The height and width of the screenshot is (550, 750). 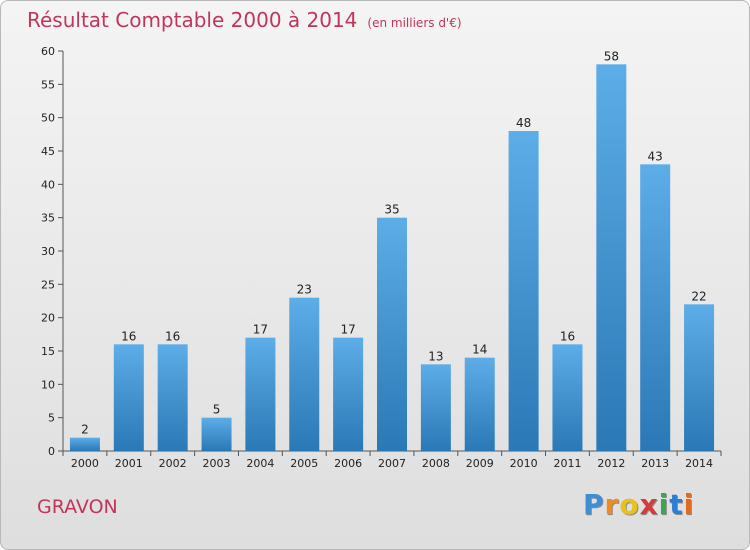 What do you see at coordinates (48, 184) in the screenshot?
I see `y-tick-label: 40` at bounding box center [48, 184].